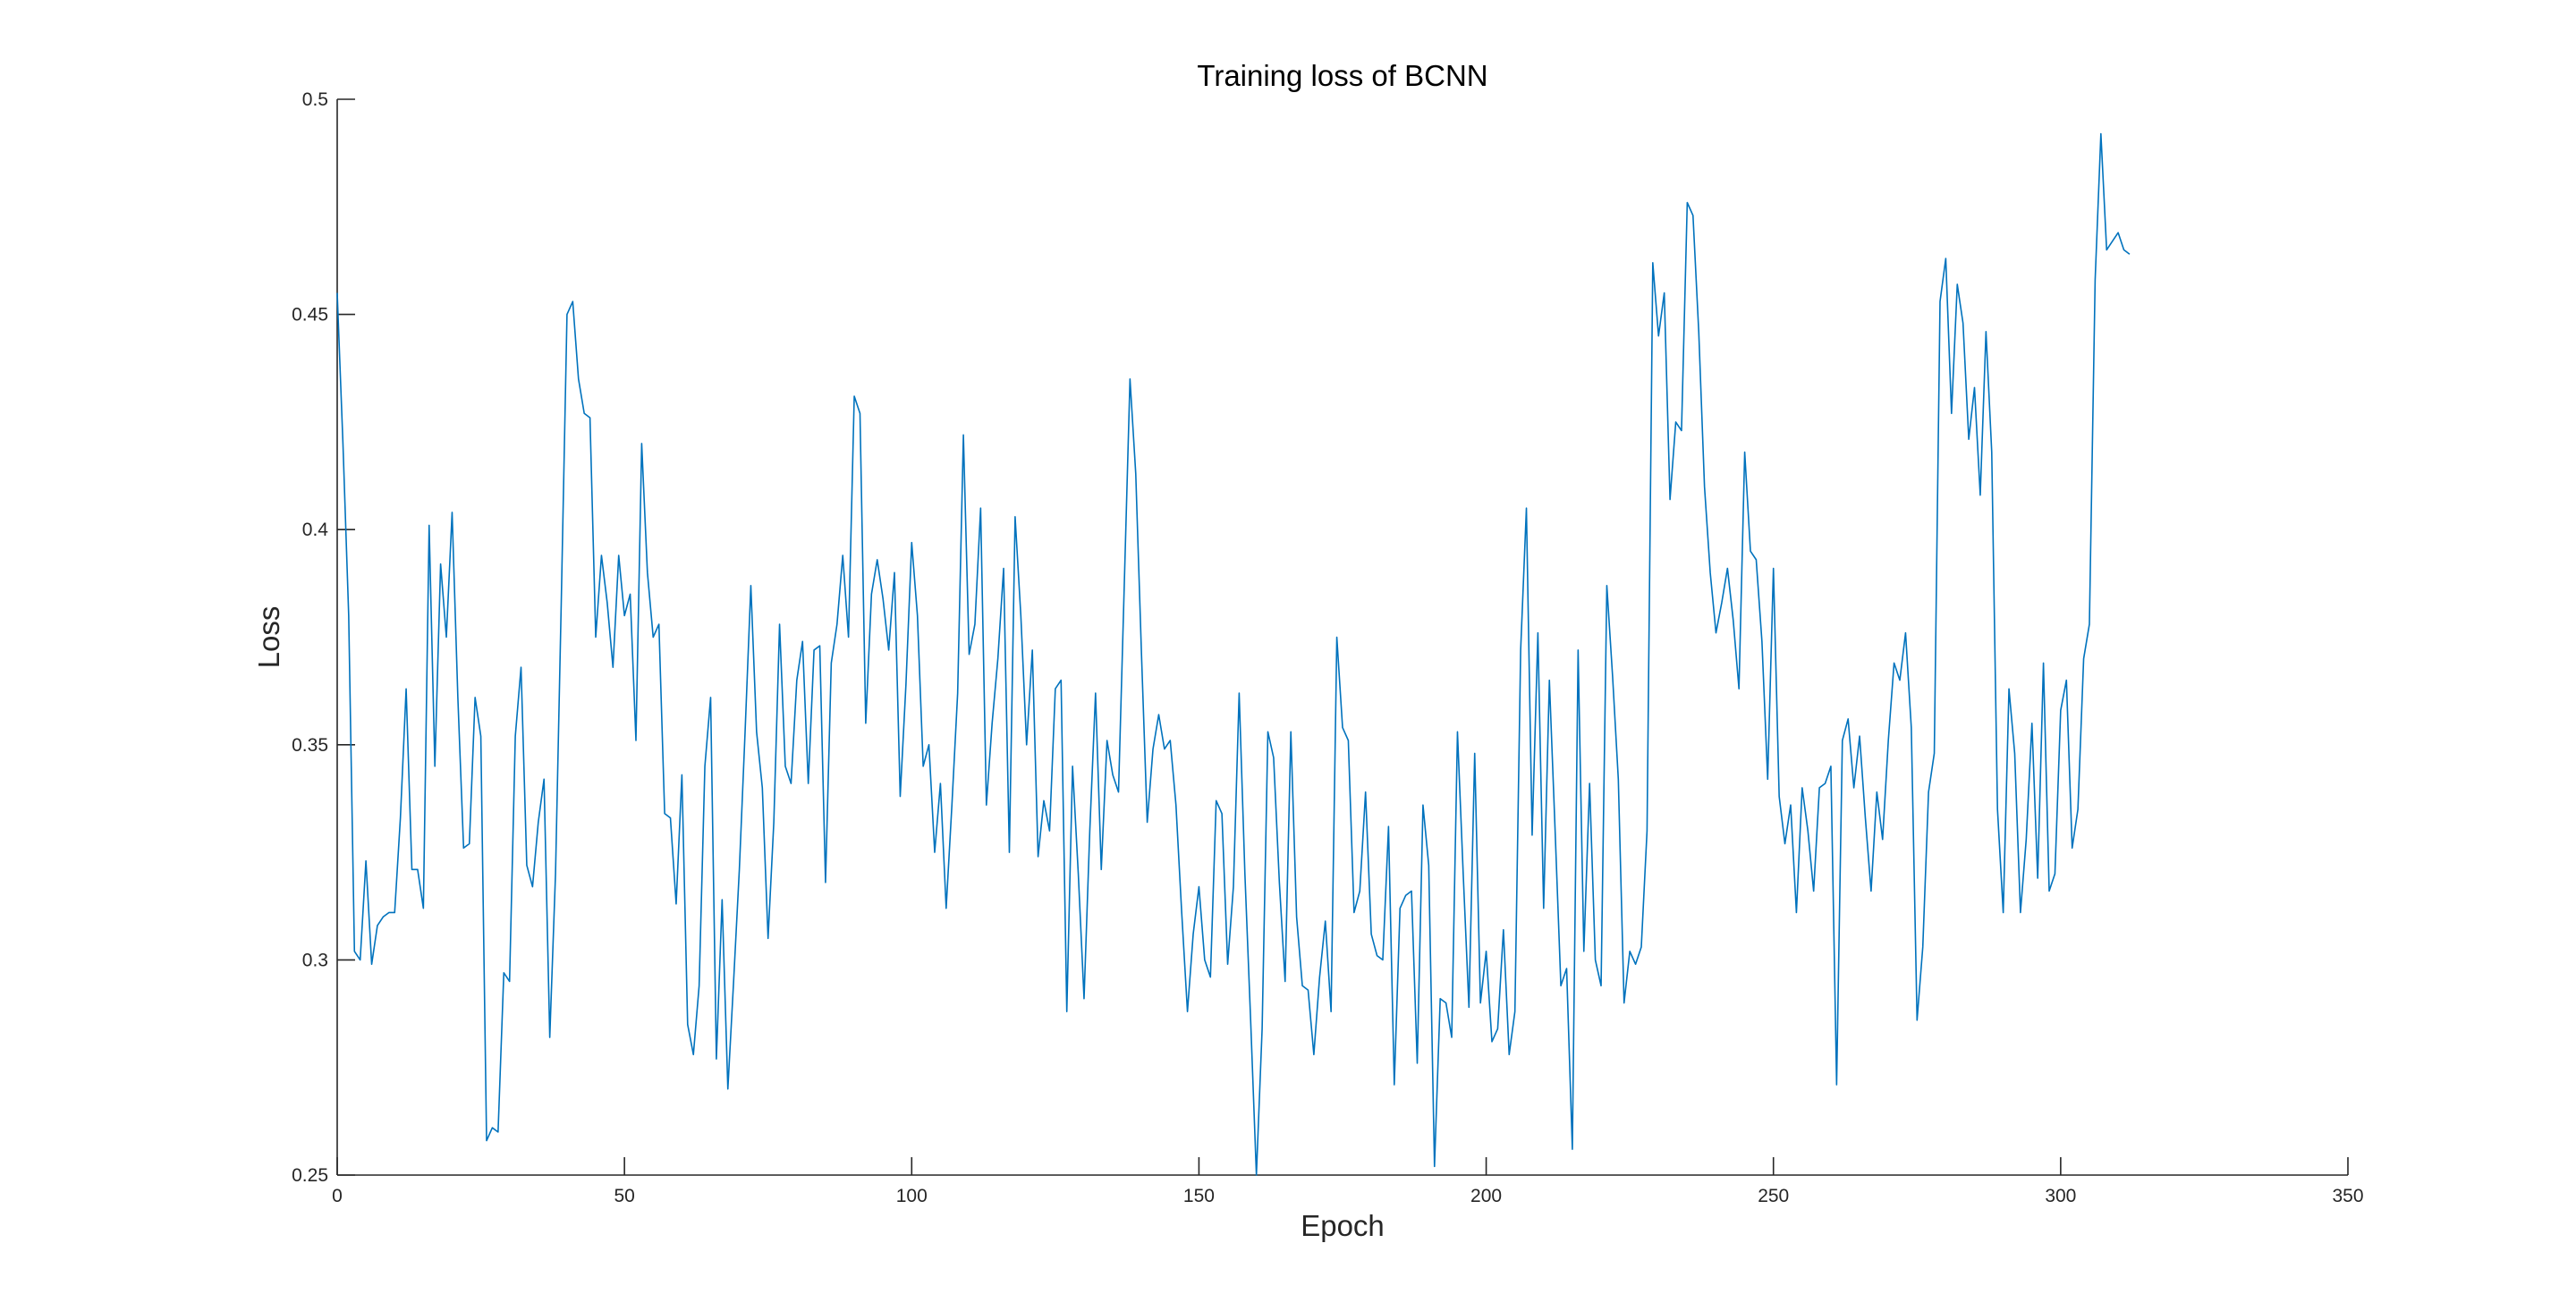  Describe the element at coordinates (1199, 1196) in the screenshot. I see `x-tick-label: 150` at that location.